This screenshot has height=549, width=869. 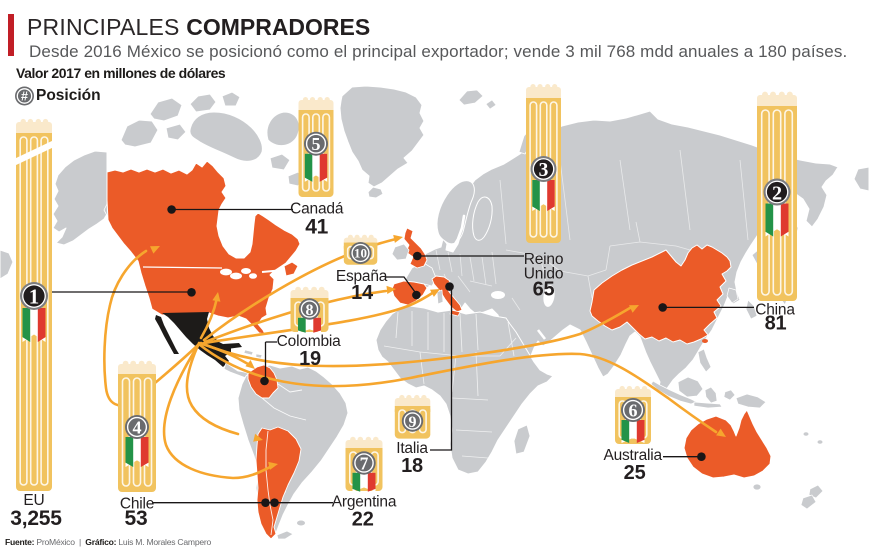 I want to click on svg-text: Chile, so click(x=137, y=504).